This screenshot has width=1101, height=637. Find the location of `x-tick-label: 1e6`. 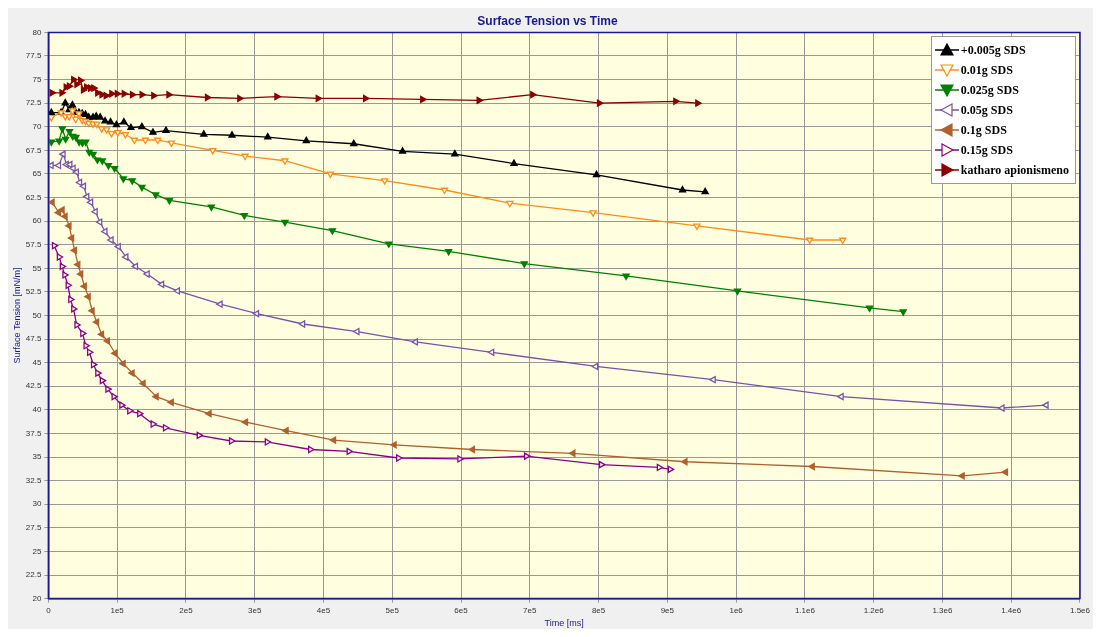

x-tick-label: 1e6 is located at coordinates (736, 610).